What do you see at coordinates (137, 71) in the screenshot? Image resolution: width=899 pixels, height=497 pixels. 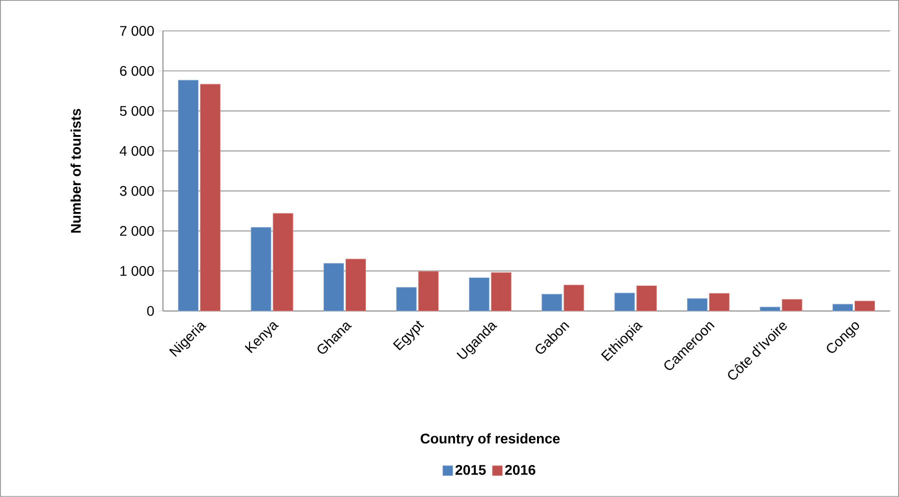 I see `y-tick-label: 6 000` at bounding box center [137, 71].